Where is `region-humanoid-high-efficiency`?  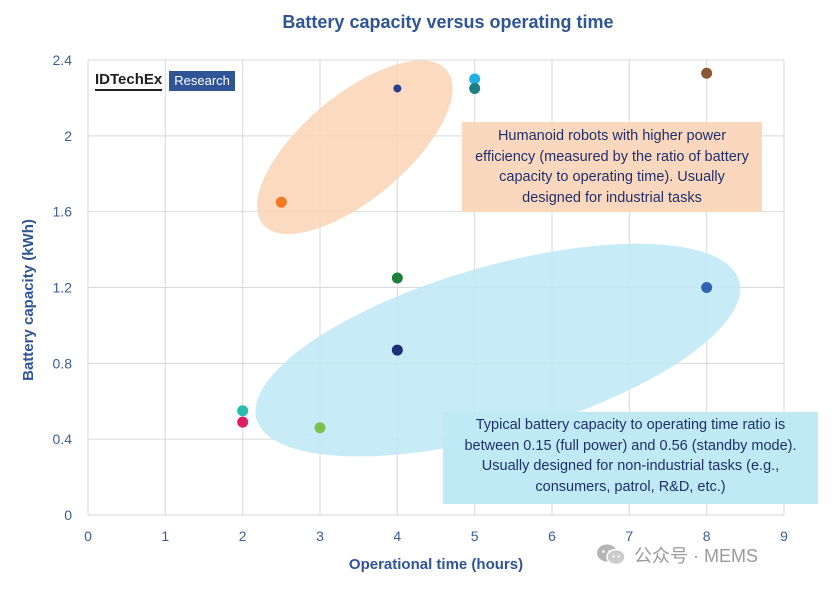
region-humanoid-high-efficiency is located at coordinates (354, 147).